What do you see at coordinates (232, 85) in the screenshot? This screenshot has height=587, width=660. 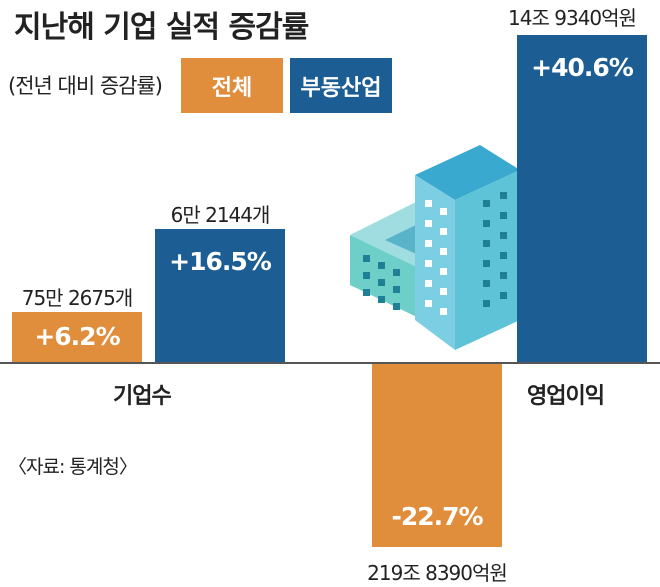 I see `legend-total: 전체` at bounding box center [232, 85].